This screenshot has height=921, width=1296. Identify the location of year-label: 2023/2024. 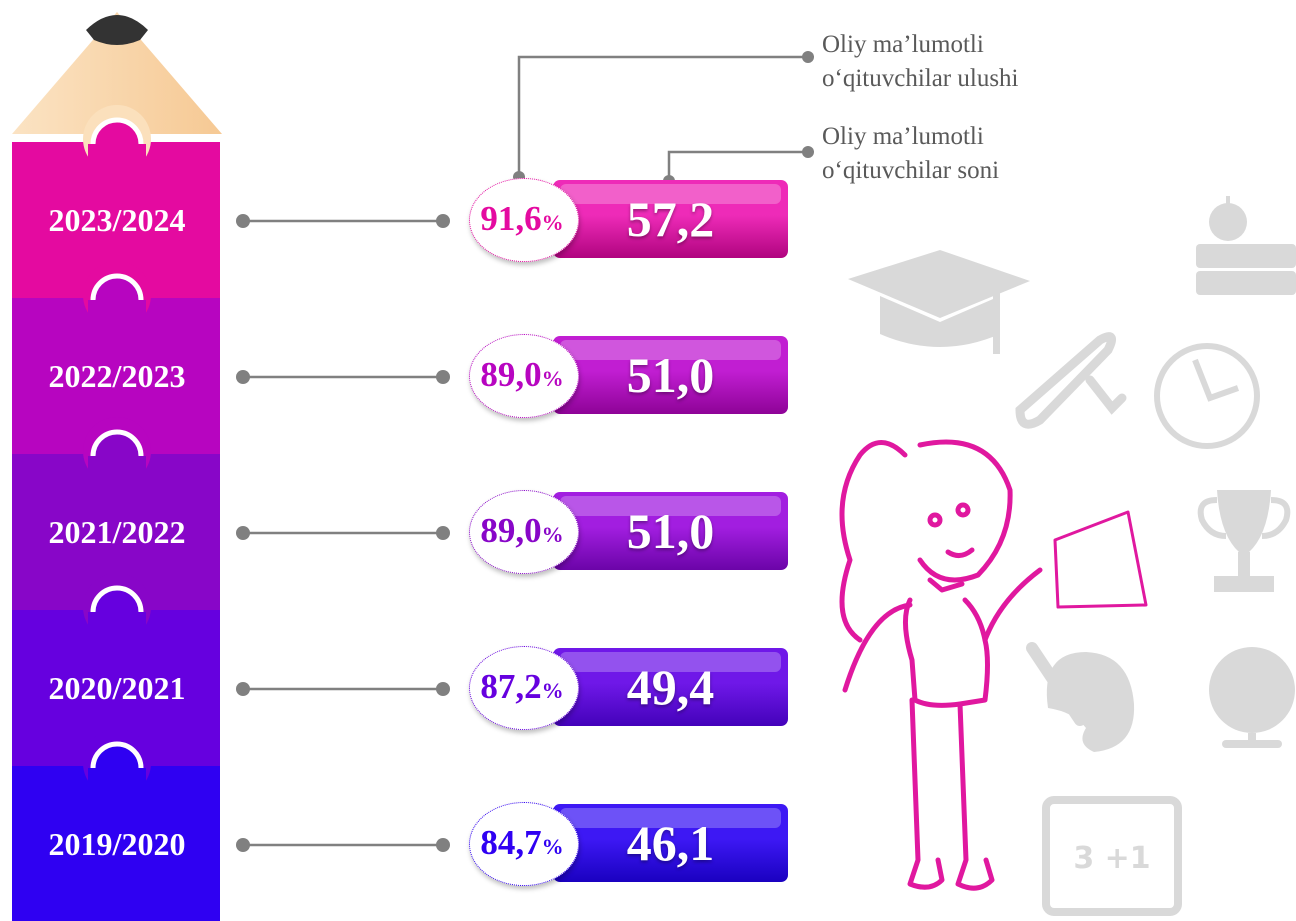
(117, 220).